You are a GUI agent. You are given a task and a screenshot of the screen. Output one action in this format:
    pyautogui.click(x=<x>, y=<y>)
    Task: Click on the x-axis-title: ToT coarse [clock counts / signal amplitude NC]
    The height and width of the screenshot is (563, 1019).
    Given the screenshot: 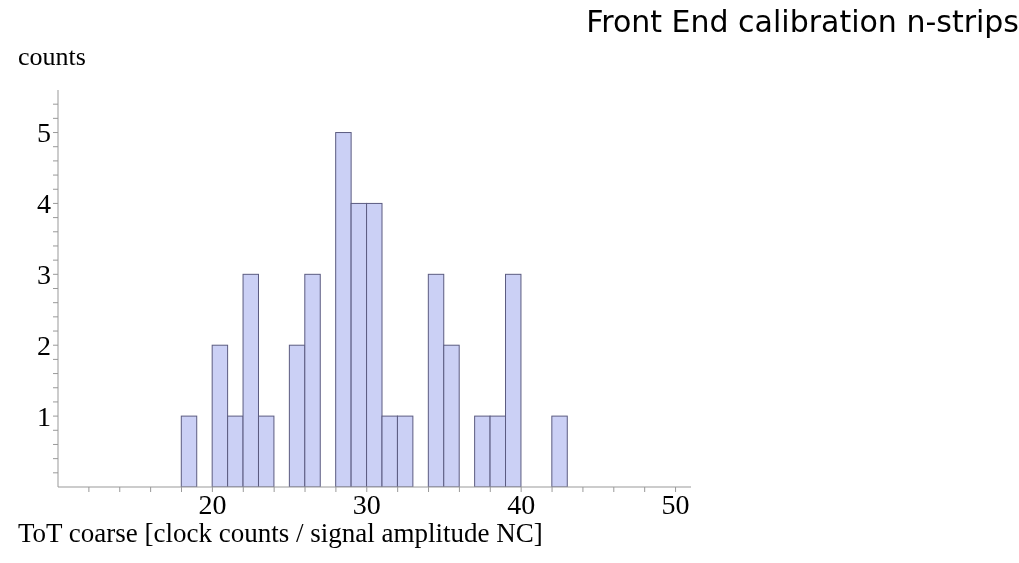 What is the action you would take?
    pyautogui.click(x=280, y=533)
    